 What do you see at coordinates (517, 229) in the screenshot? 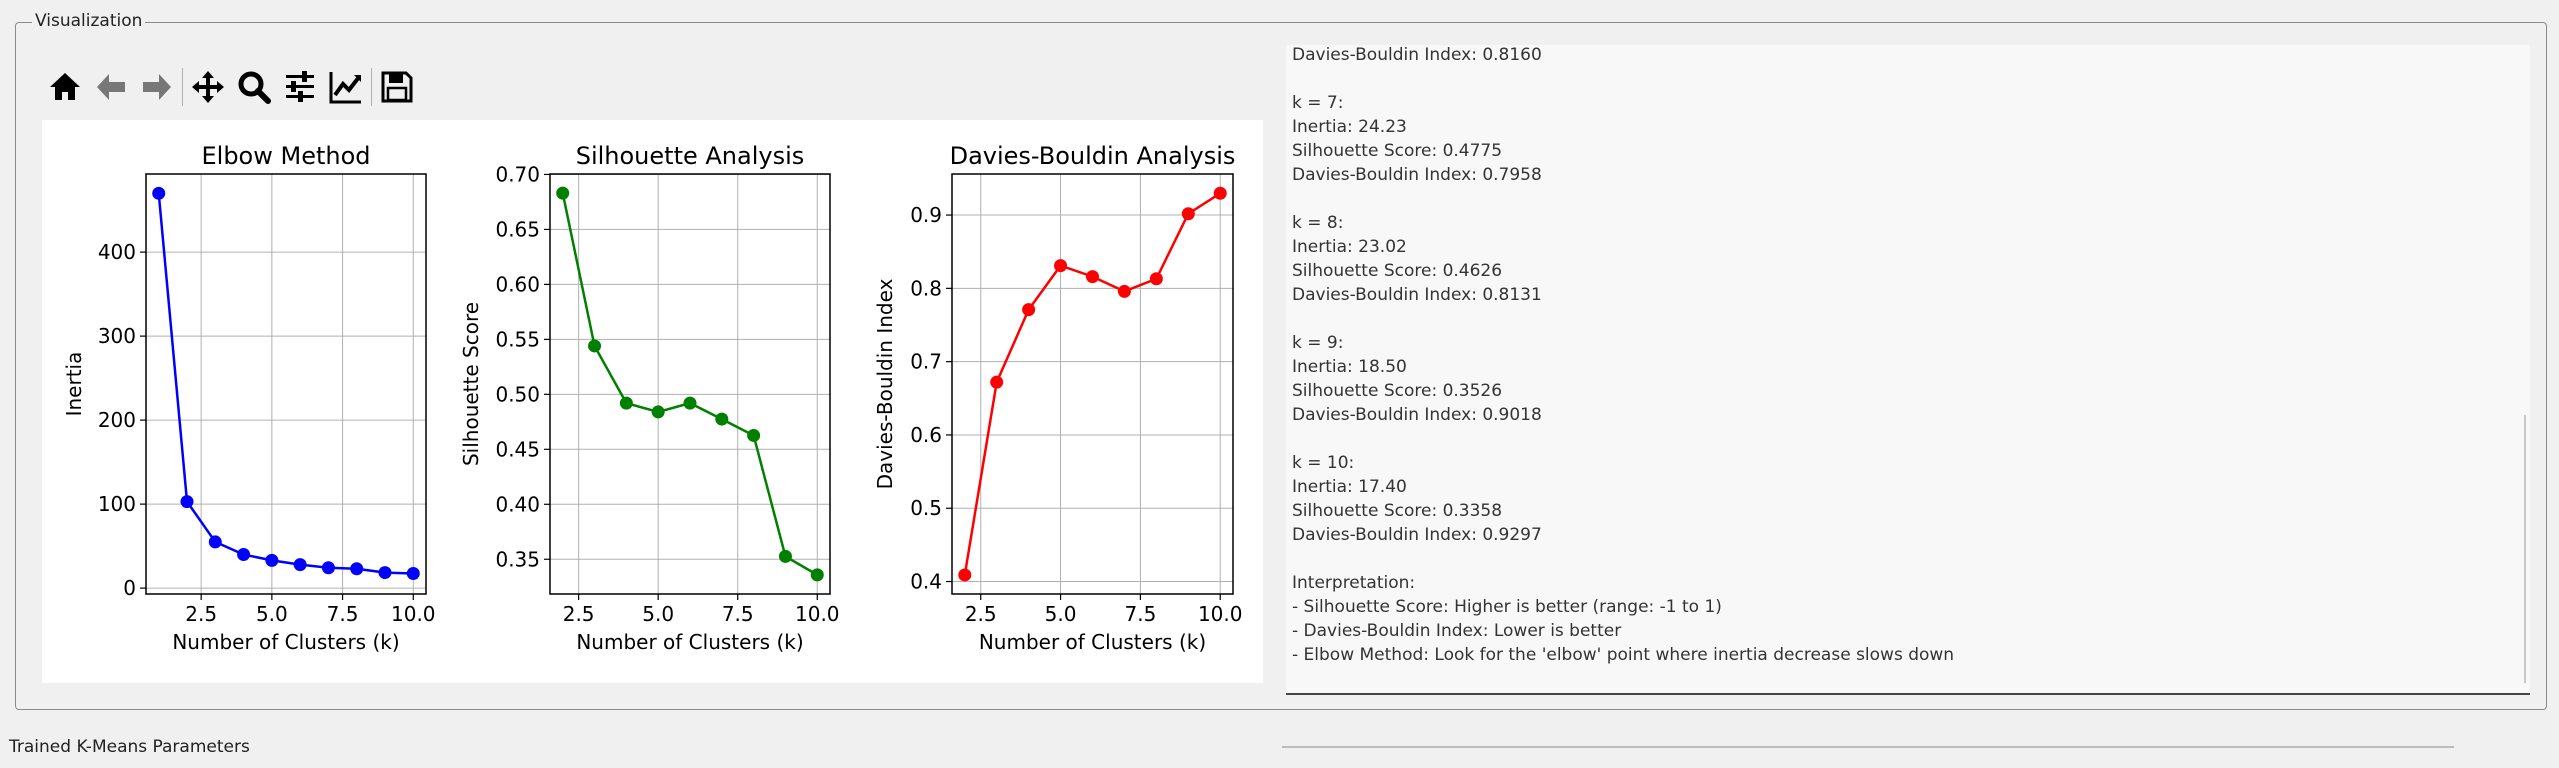
I see `y-tick-label: 0.65` at bounding box center [517, 229].